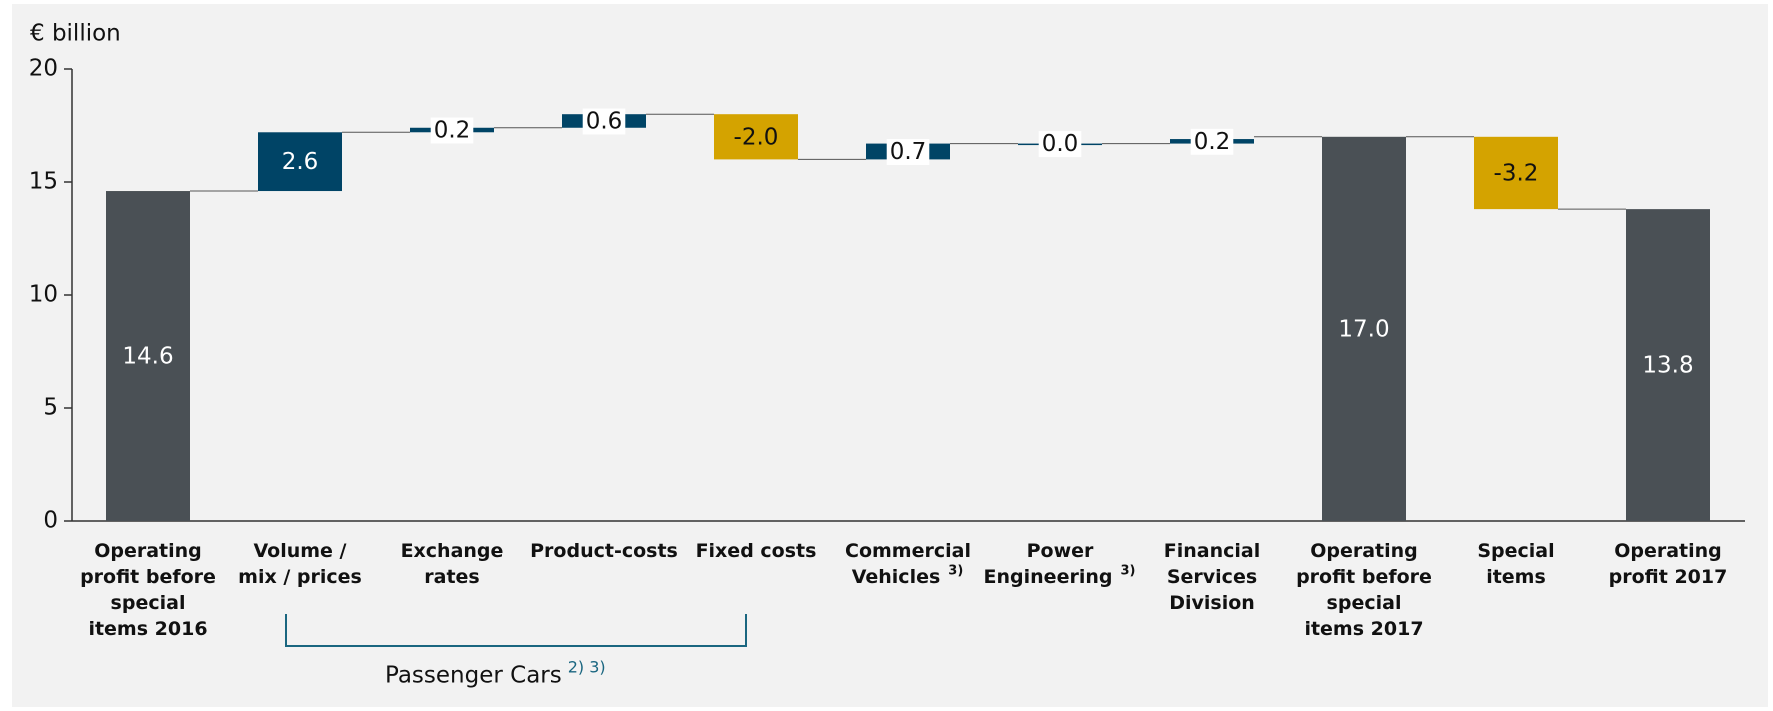 This screenshot has width=1773, height=711. I want to click on value-label: 0.6, so click(604, 121).